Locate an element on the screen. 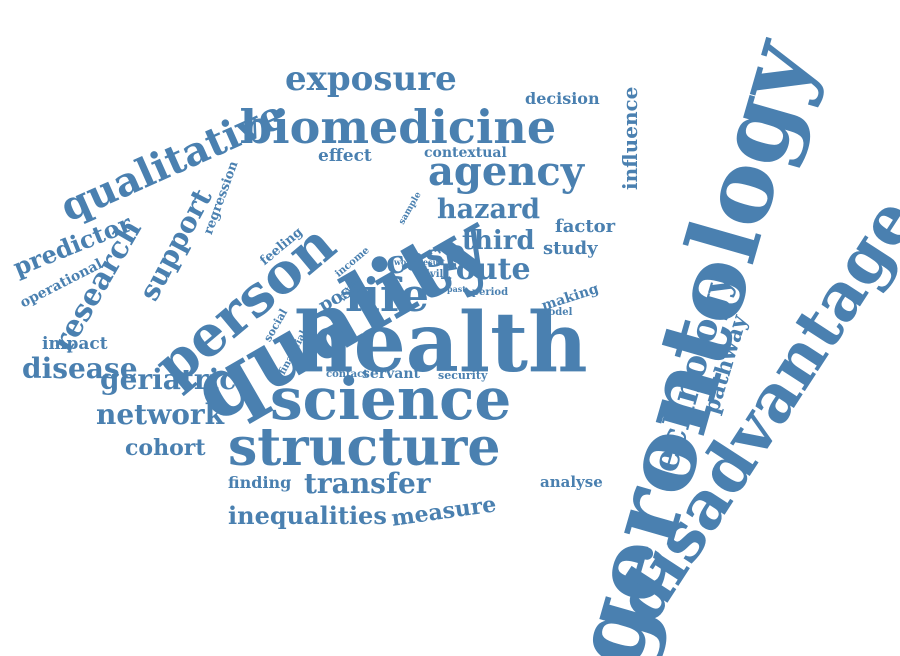  word-hazard: hazard is located at coordinates (489, 209).